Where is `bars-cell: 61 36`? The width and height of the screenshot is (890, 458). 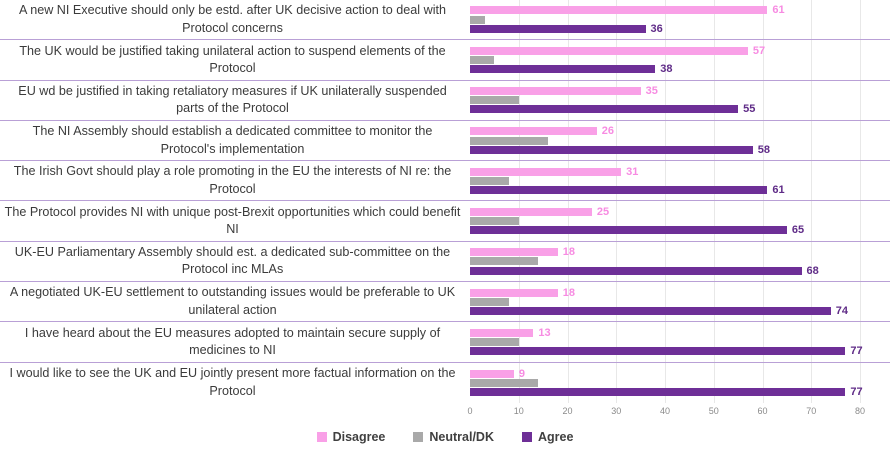
bars-cell: 61 36 is located at coordinates (676, 19).